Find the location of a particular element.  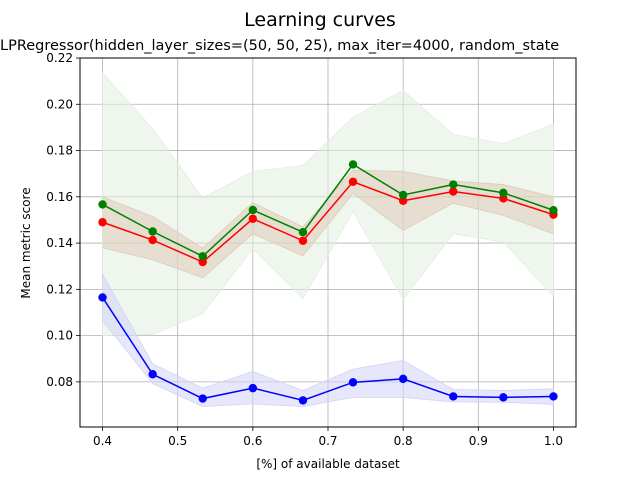

y-tick-label: 0.12 is located at coordinates (59, 289).